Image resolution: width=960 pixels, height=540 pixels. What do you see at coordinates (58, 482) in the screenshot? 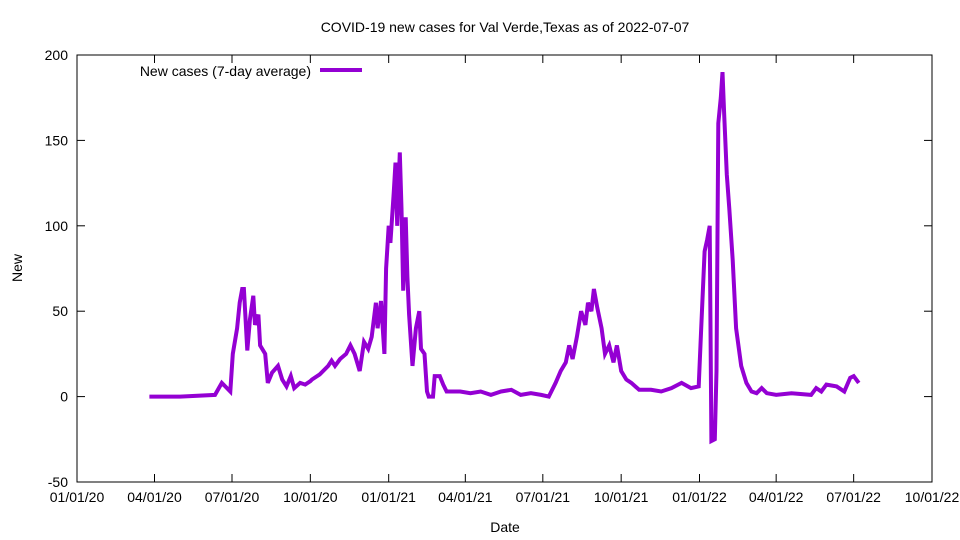
I see `y-tick-label: -50` at bounding box center [58, 482].